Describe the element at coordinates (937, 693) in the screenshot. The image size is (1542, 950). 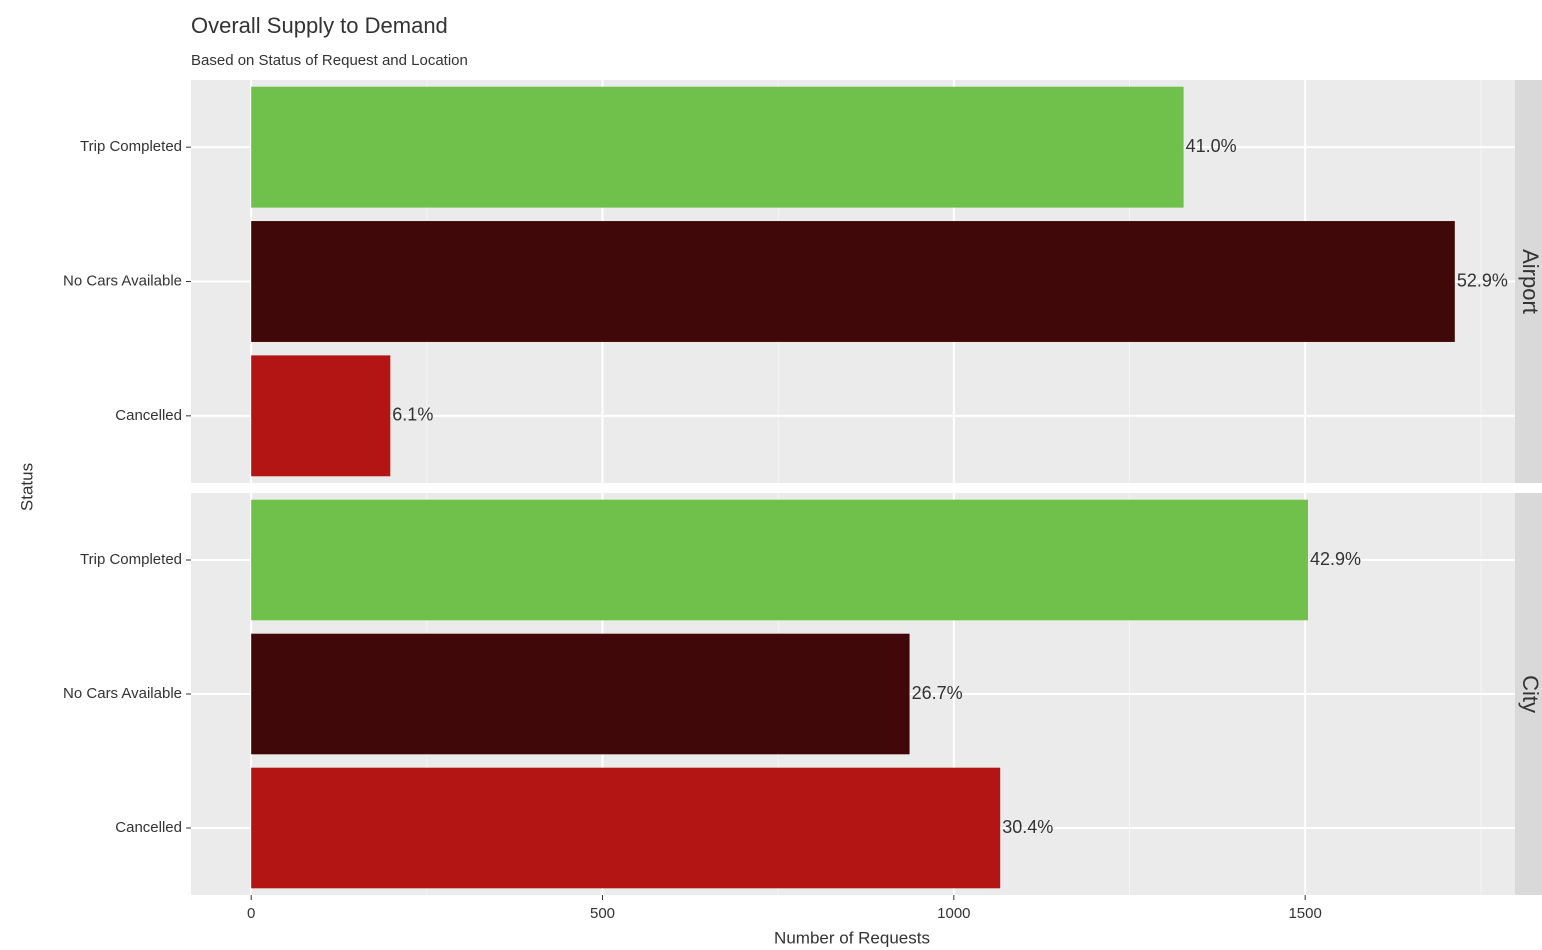
I see `data-label: 26.7%` at that location.